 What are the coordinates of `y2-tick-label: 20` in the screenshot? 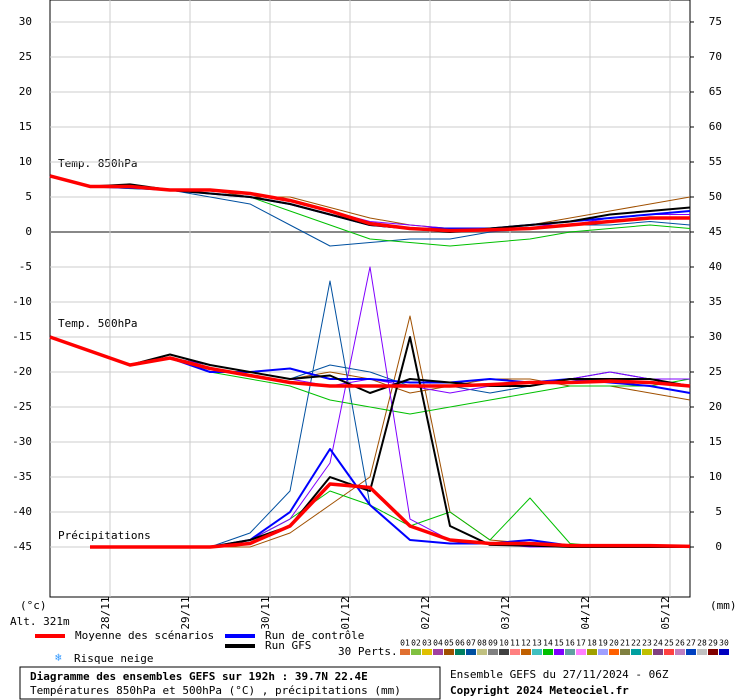 It's located at (715, 406).